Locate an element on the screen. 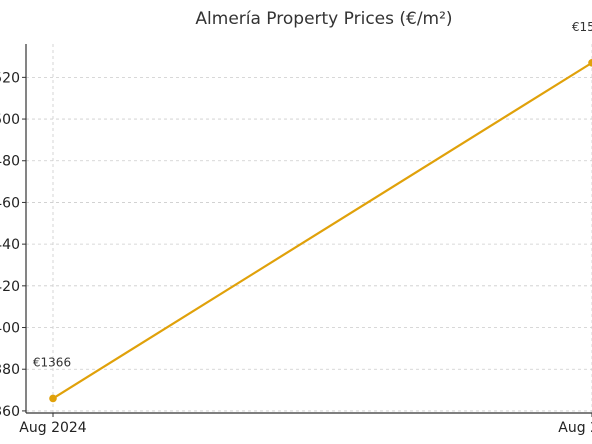  y-tick-label: 1520 is located at coordinates (10, 78).